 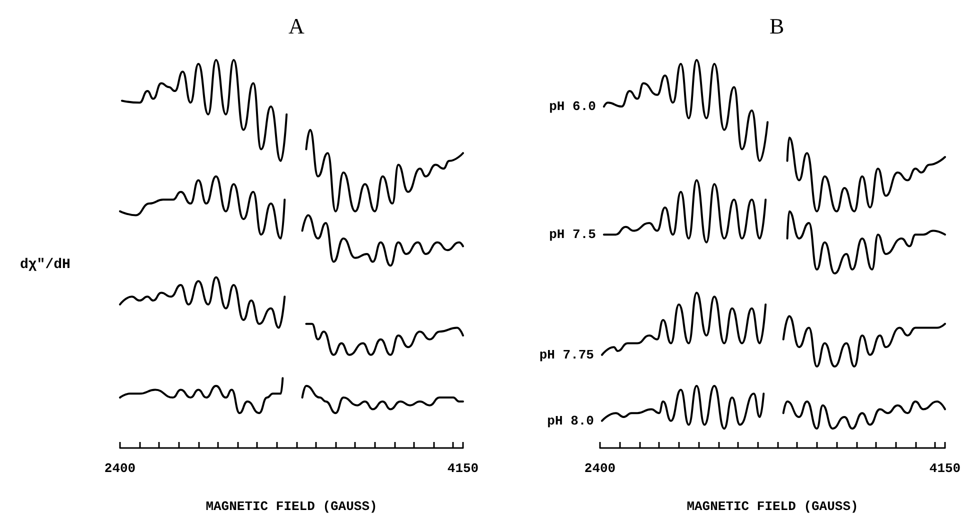 I want to click on chart-title: A, so click(x=296, y=26).